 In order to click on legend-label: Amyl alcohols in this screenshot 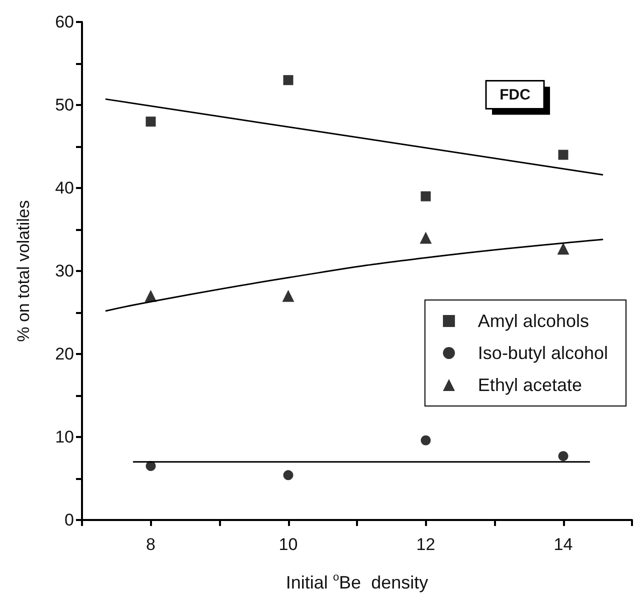, I will do `click(533, 321)`.